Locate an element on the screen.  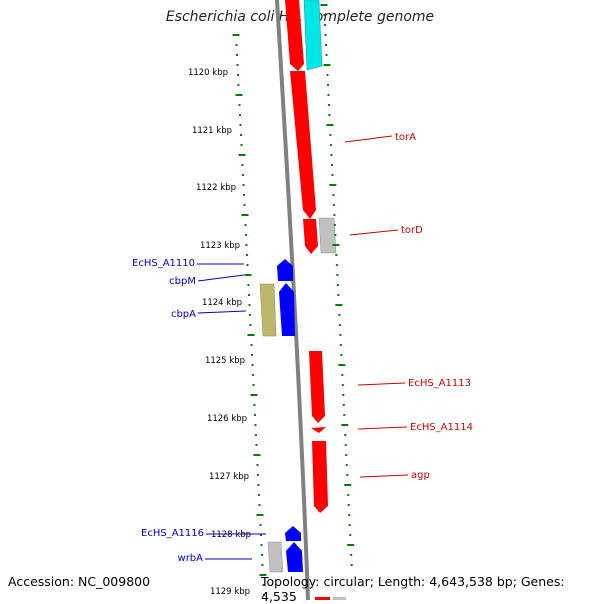
echs-a1116-gray-gene-block is located at coordinates (275, 557).